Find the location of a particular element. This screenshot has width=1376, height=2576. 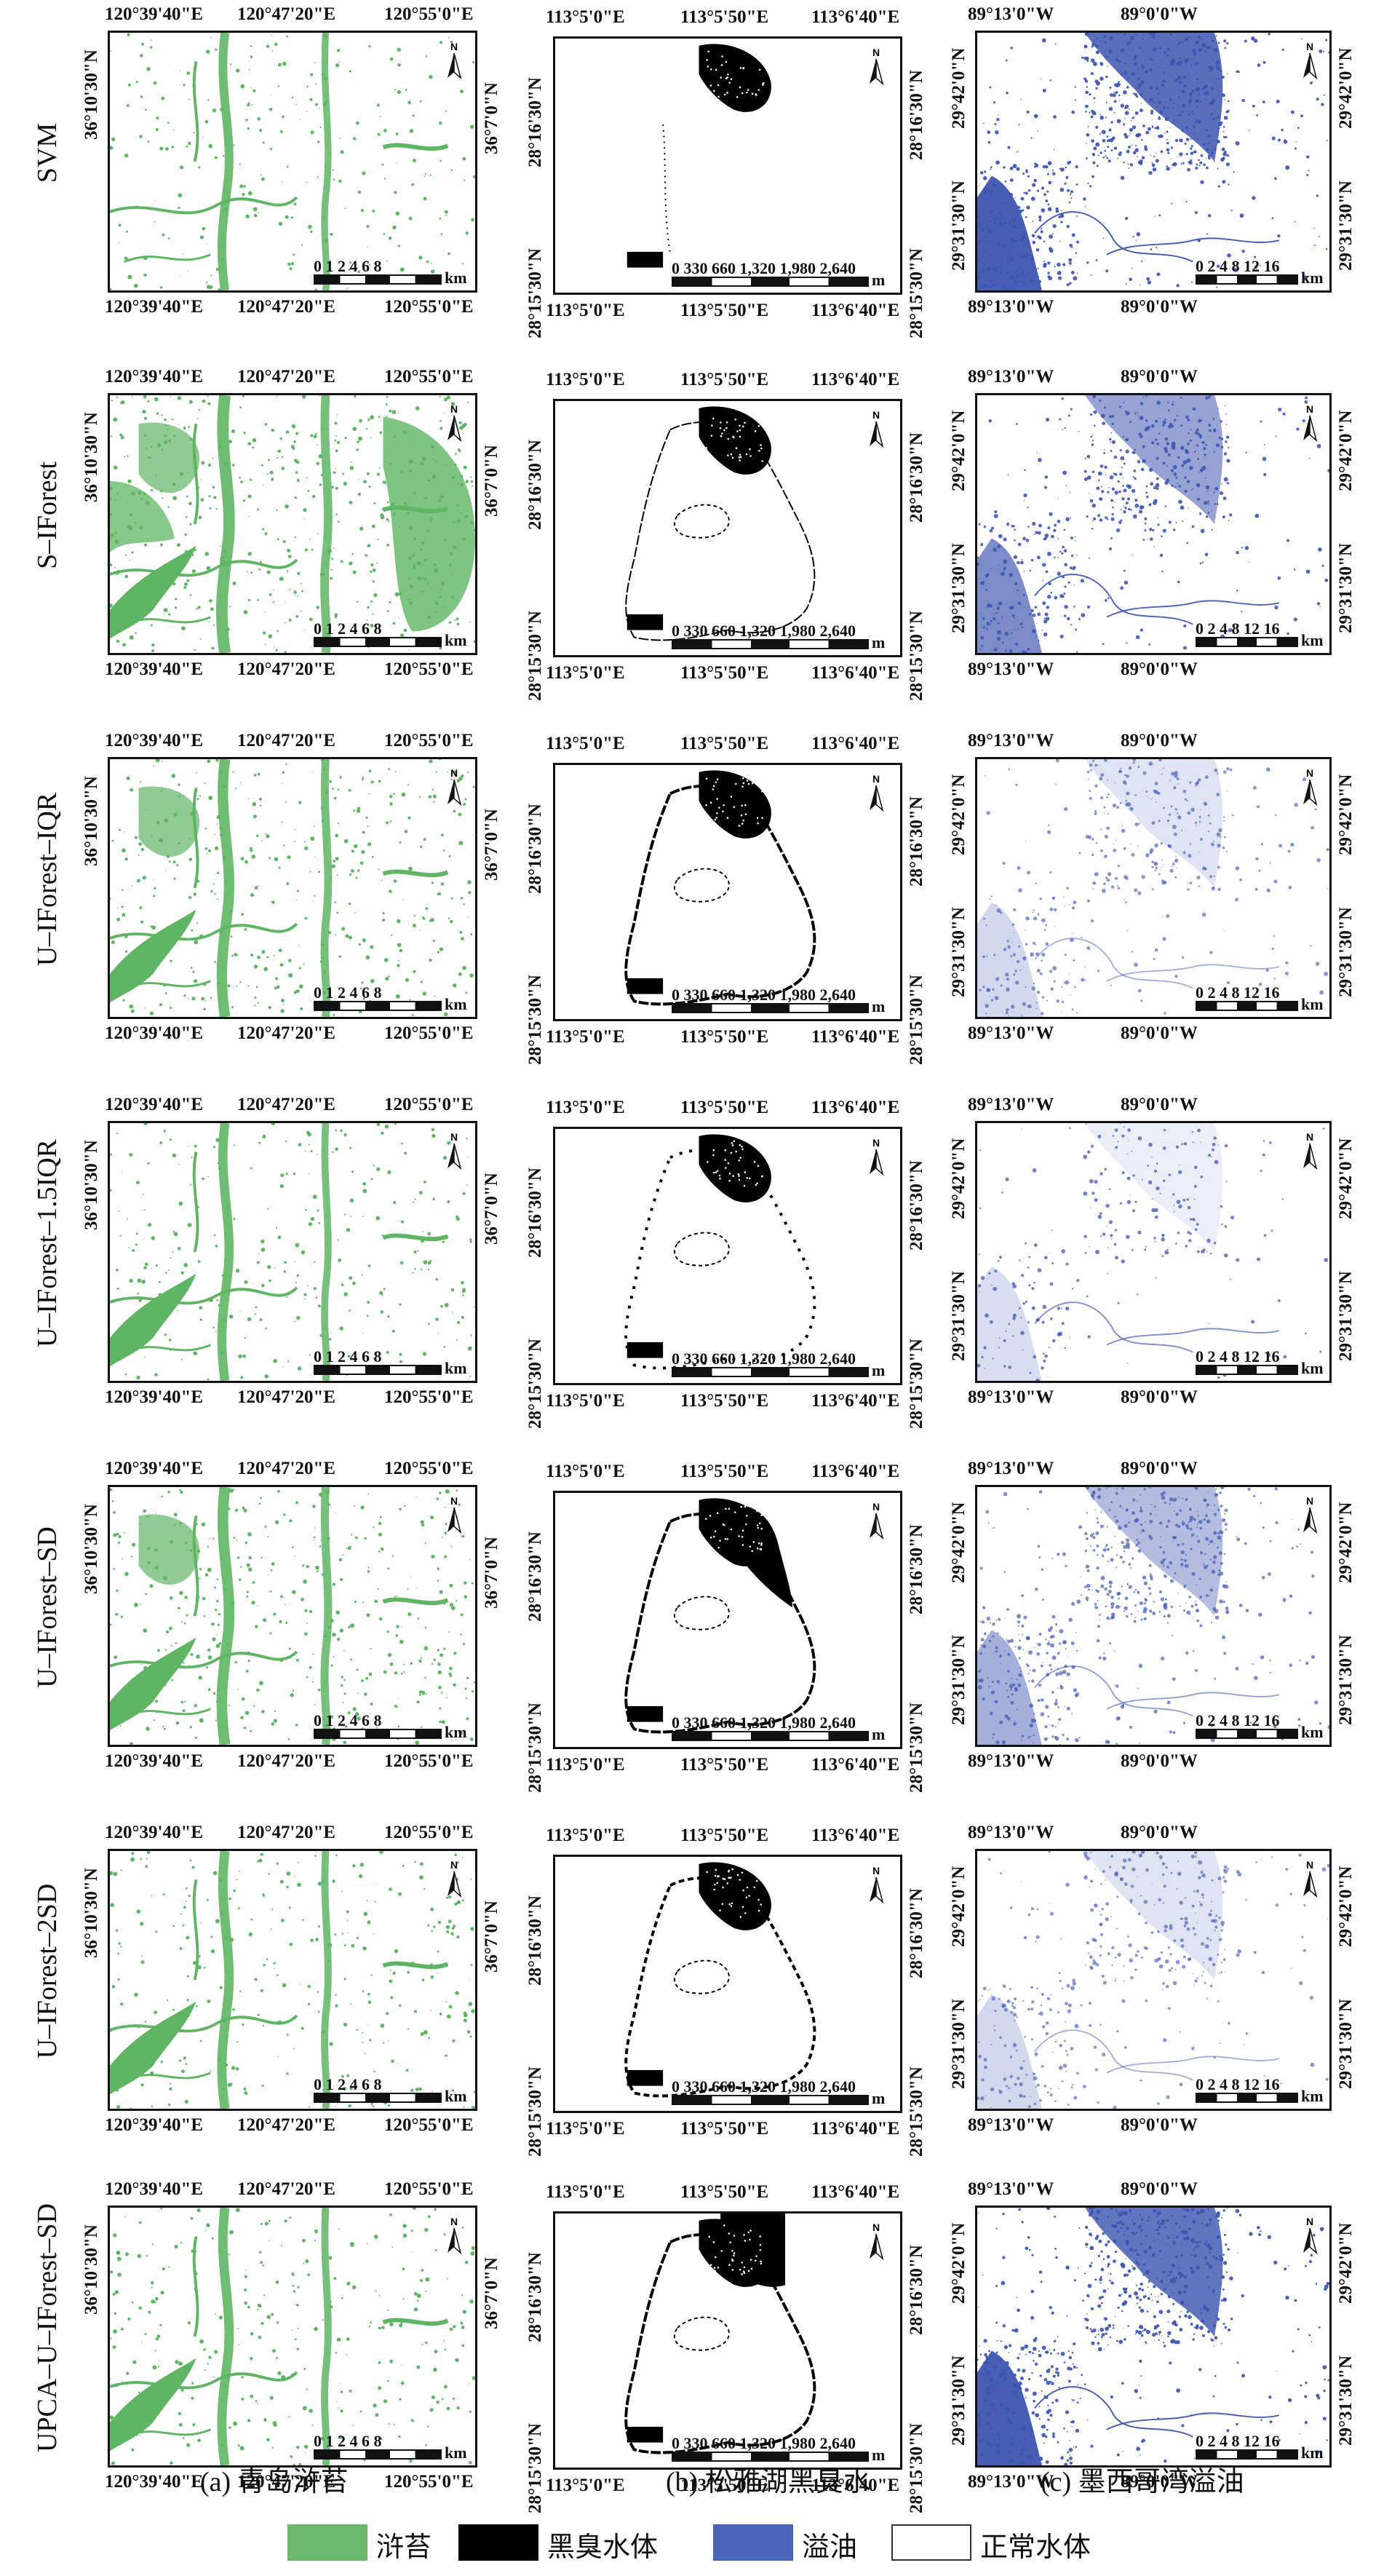

coord-right-b: 28°15'30"N is located at coordinates (916, 656).